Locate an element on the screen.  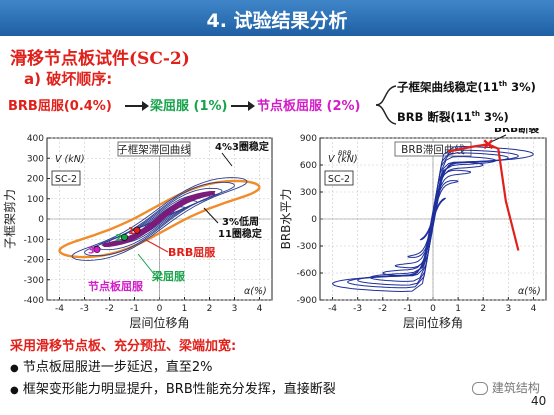
section-title: 滑移节点板试件(SC-2) is located at coordinates (100, 59).